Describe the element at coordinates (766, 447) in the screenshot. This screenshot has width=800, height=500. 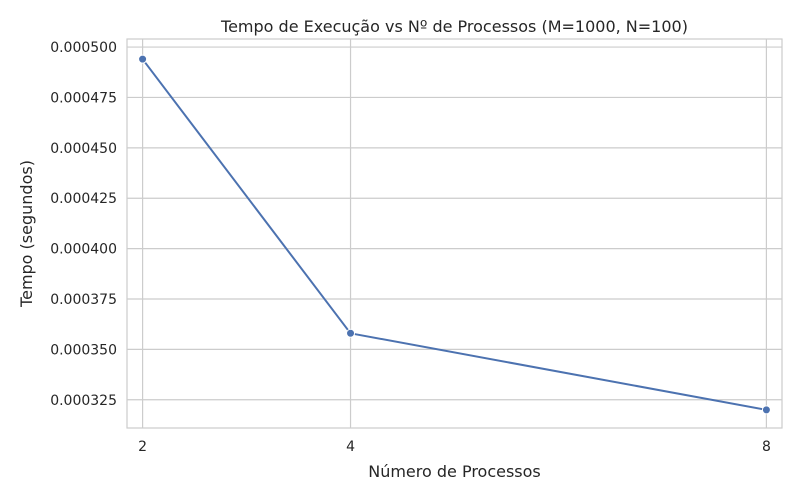
I see `x-tick-label: 8` at that location.